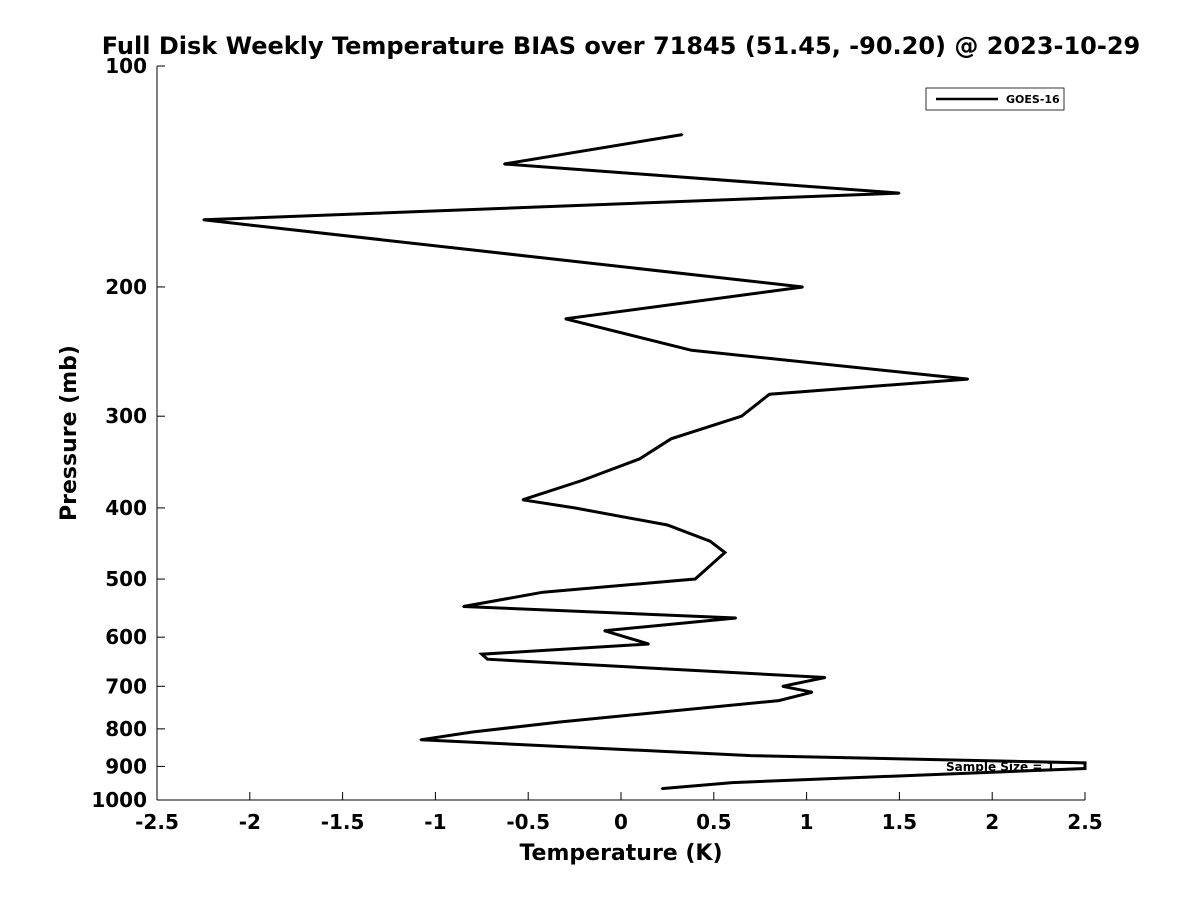 The image size is (1200, 900). Describe the element at coordinates (128, 433) in the screenshot. I see `y-axis-ticks: 100 200 300 400 500 600 700 800 900 1000` at that location.